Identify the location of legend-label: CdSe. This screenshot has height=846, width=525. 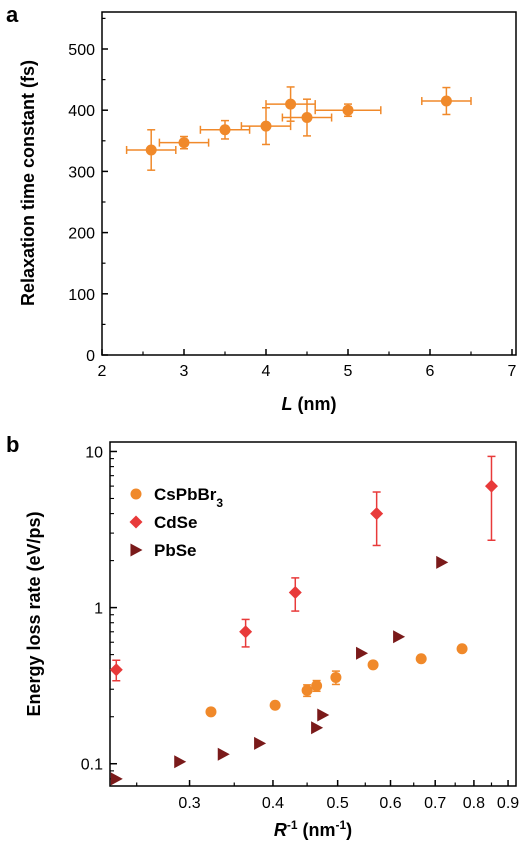
(175, 522).